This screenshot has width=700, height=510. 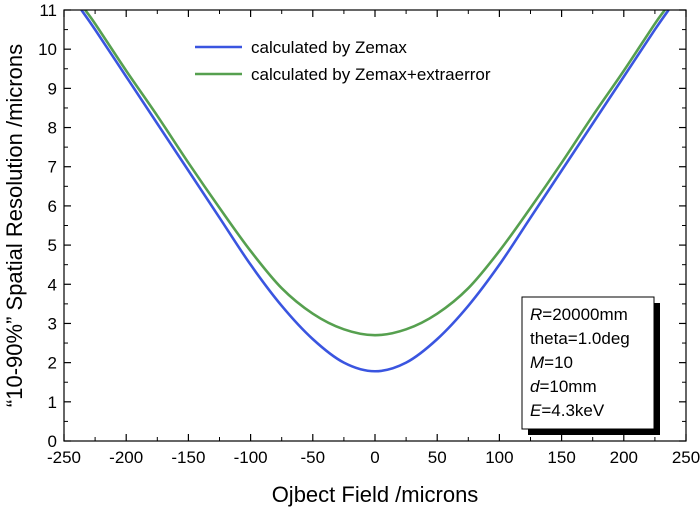 I want to click on y-tick-label: 8, so click(x=52, y=128).